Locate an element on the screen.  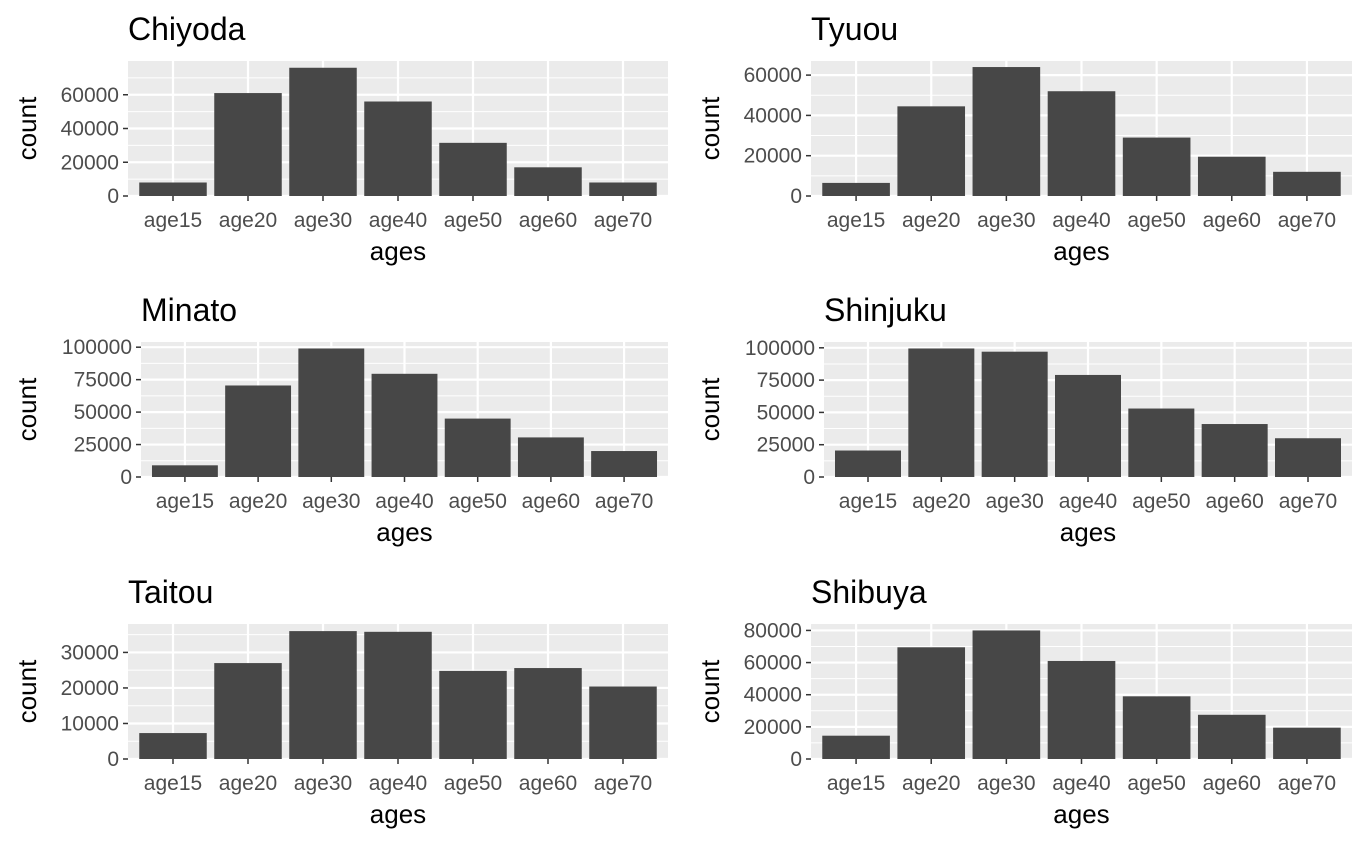
panel-title: Shibuya is located at coordinates (869, 592).